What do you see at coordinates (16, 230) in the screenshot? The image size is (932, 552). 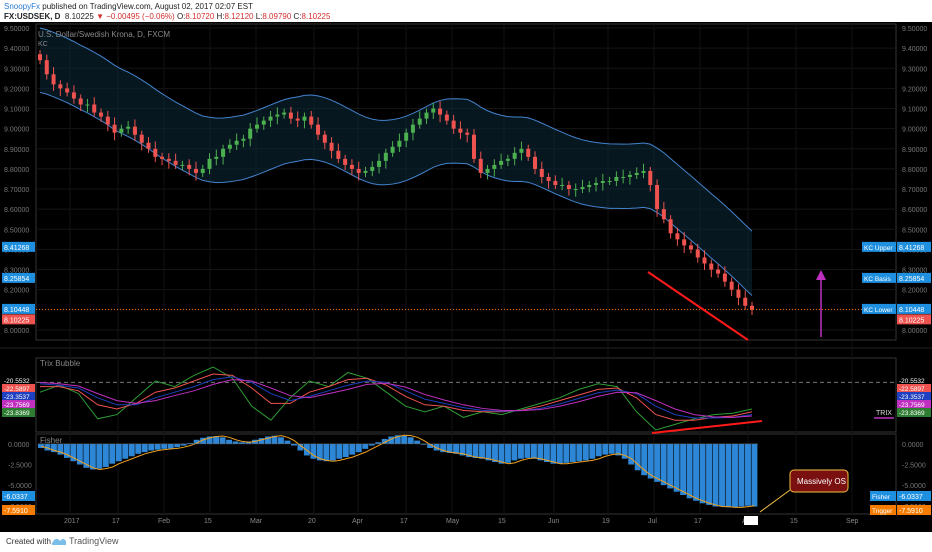 I see `y-tick-left: 8.50000` at bounding box center [16, 230].